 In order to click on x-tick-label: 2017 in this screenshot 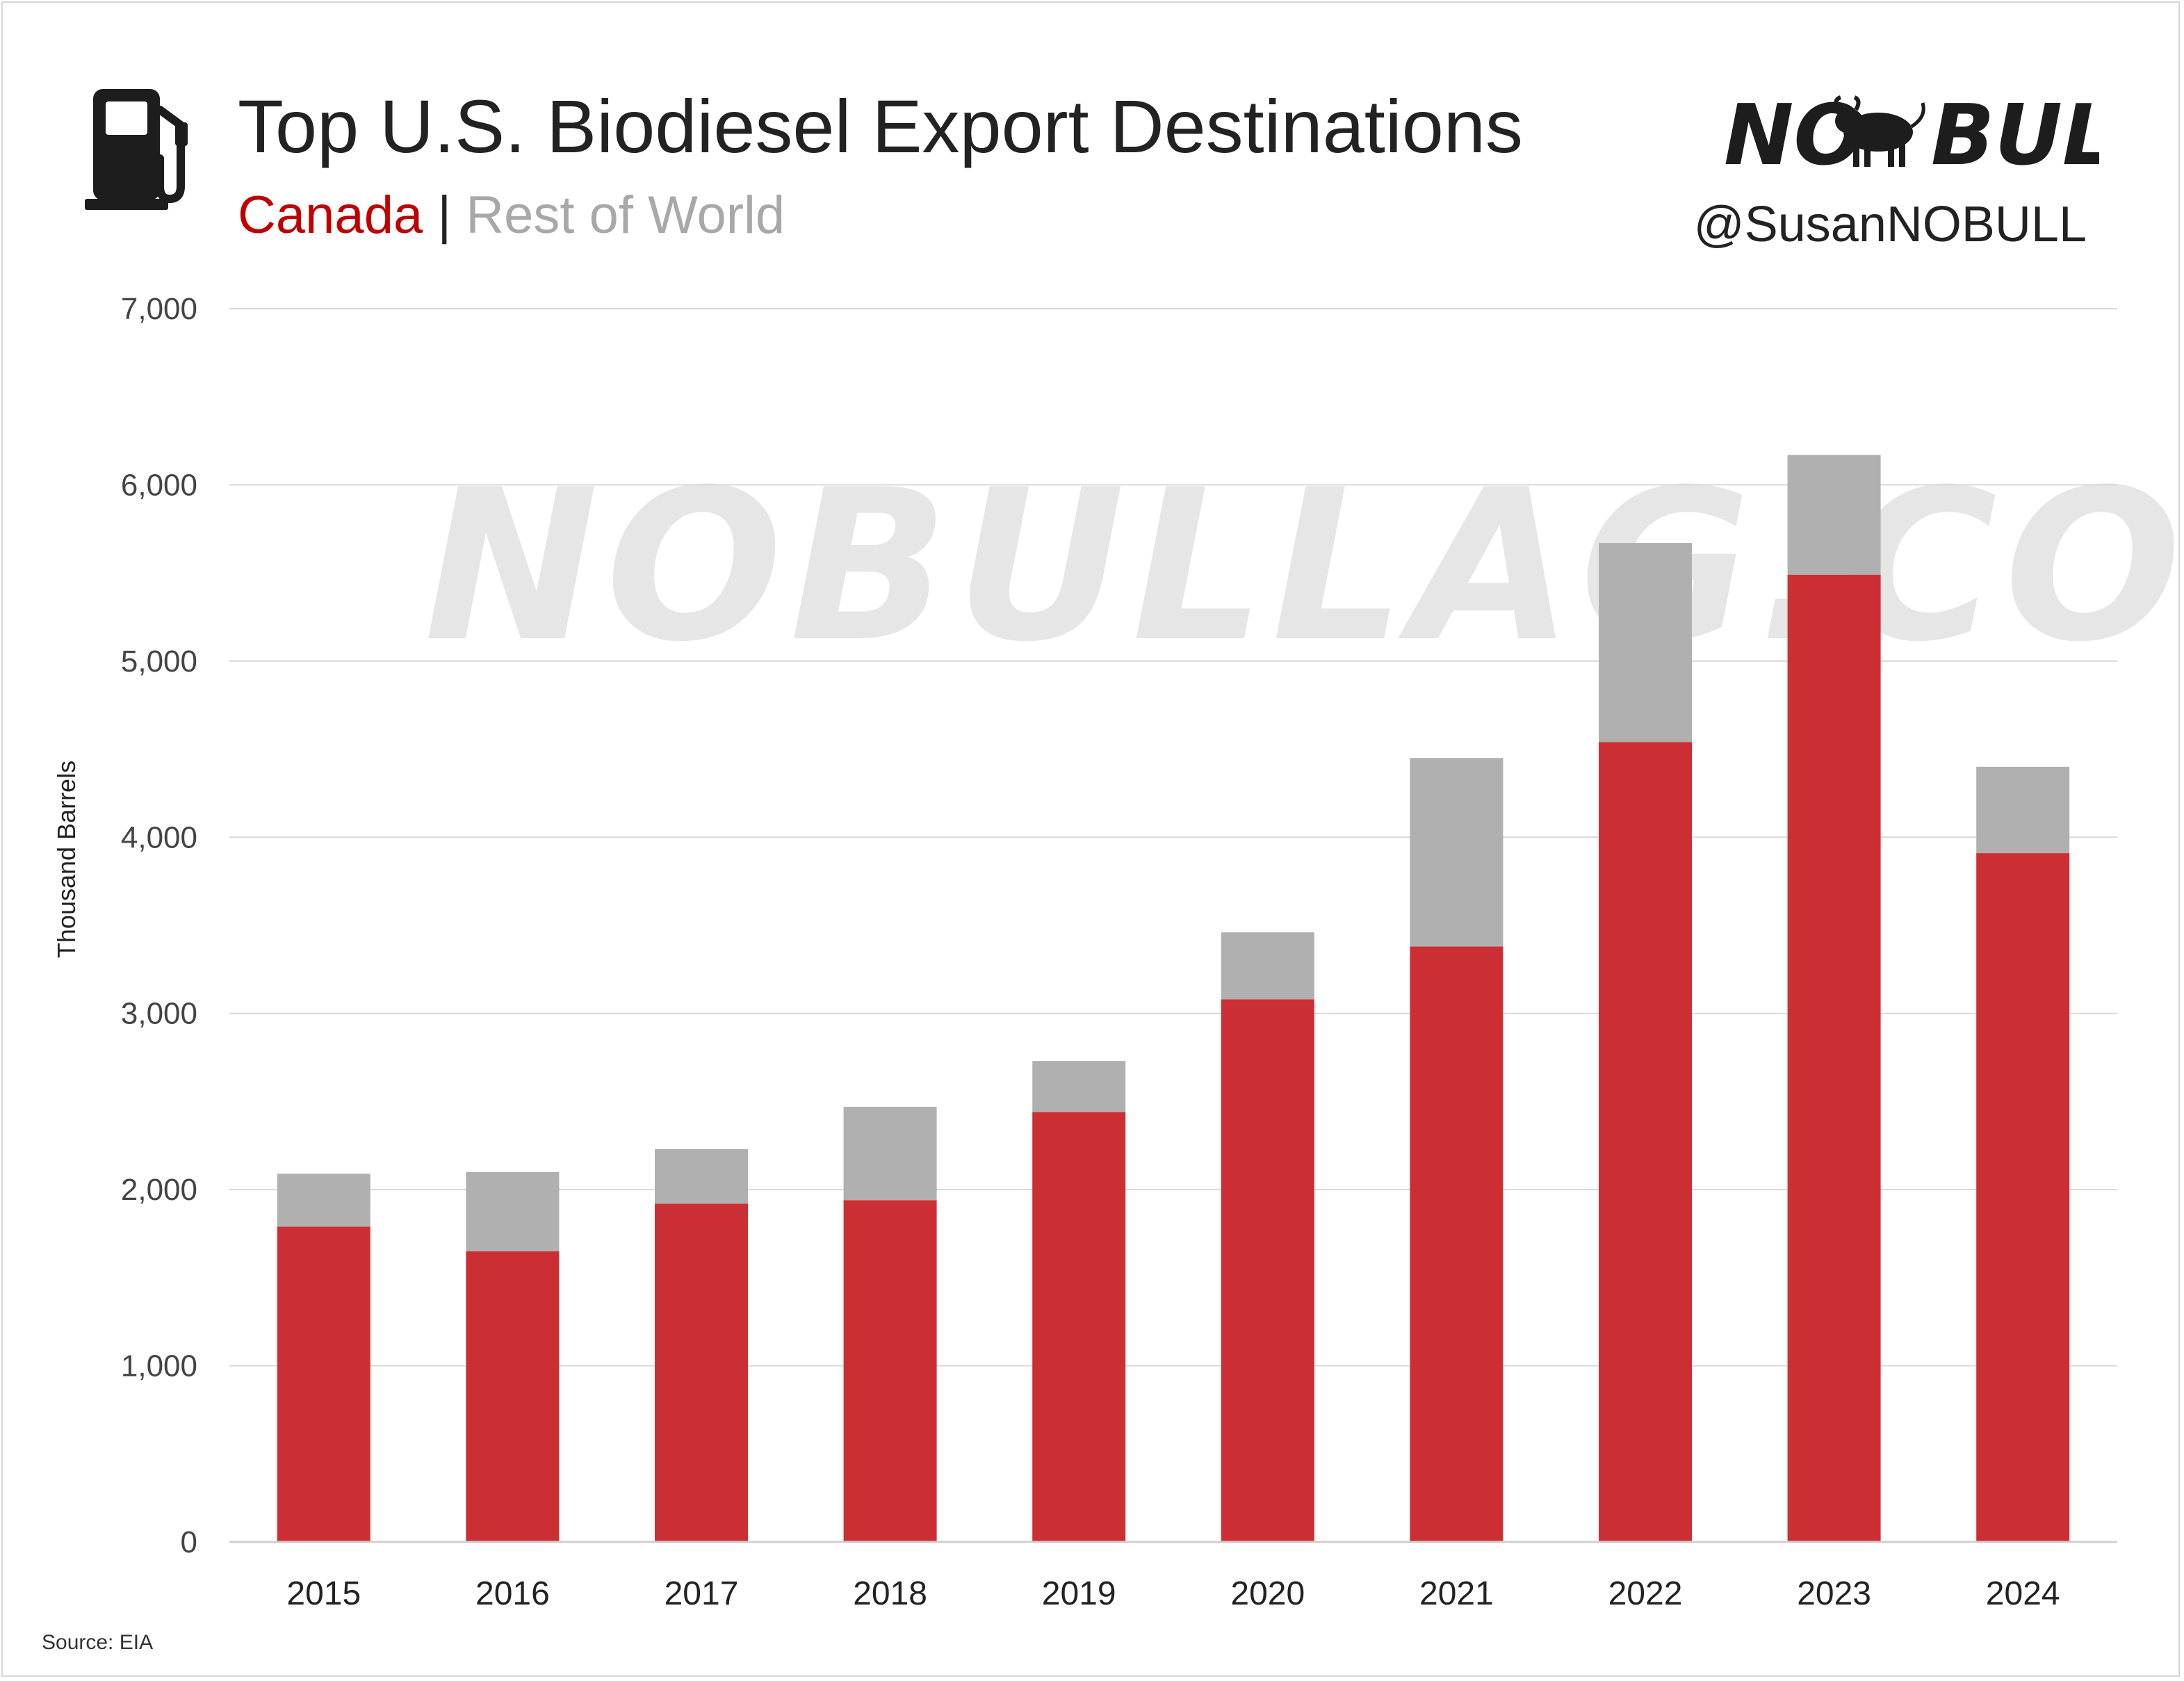, I will do `click(702, 1593)`.